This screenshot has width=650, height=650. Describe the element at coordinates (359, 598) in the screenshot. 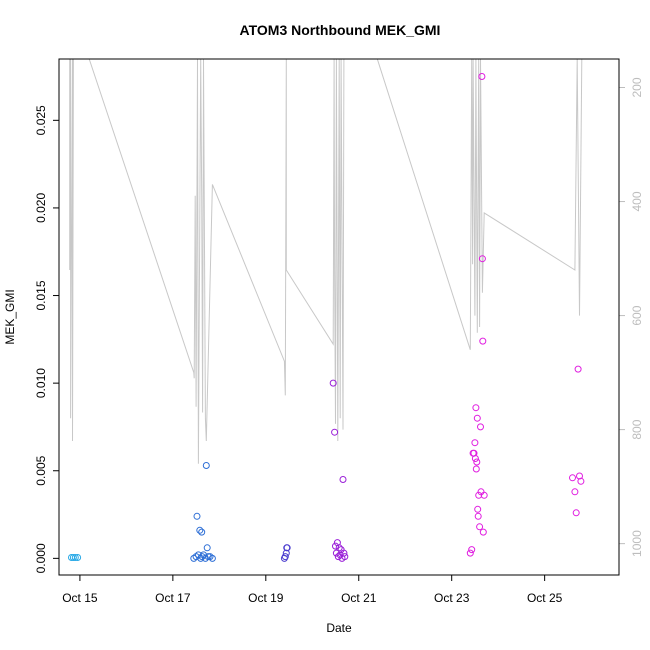

I see `x-tick-label: Oct 21` at that location.